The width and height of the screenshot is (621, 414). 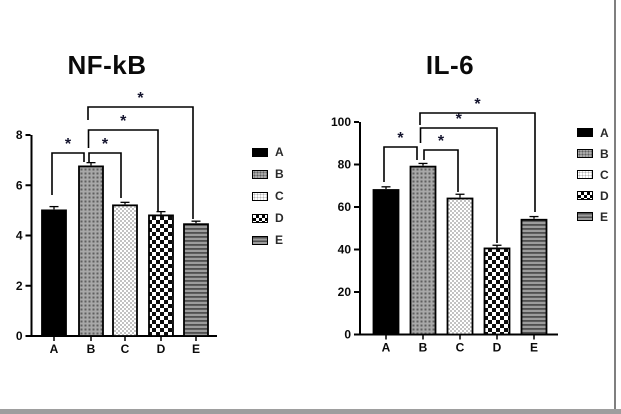 What do you see at coordinates (107, 65) in the screenshot?
I see `chart-title-nfkb: NF-kB` at bounding box center [107, 65].